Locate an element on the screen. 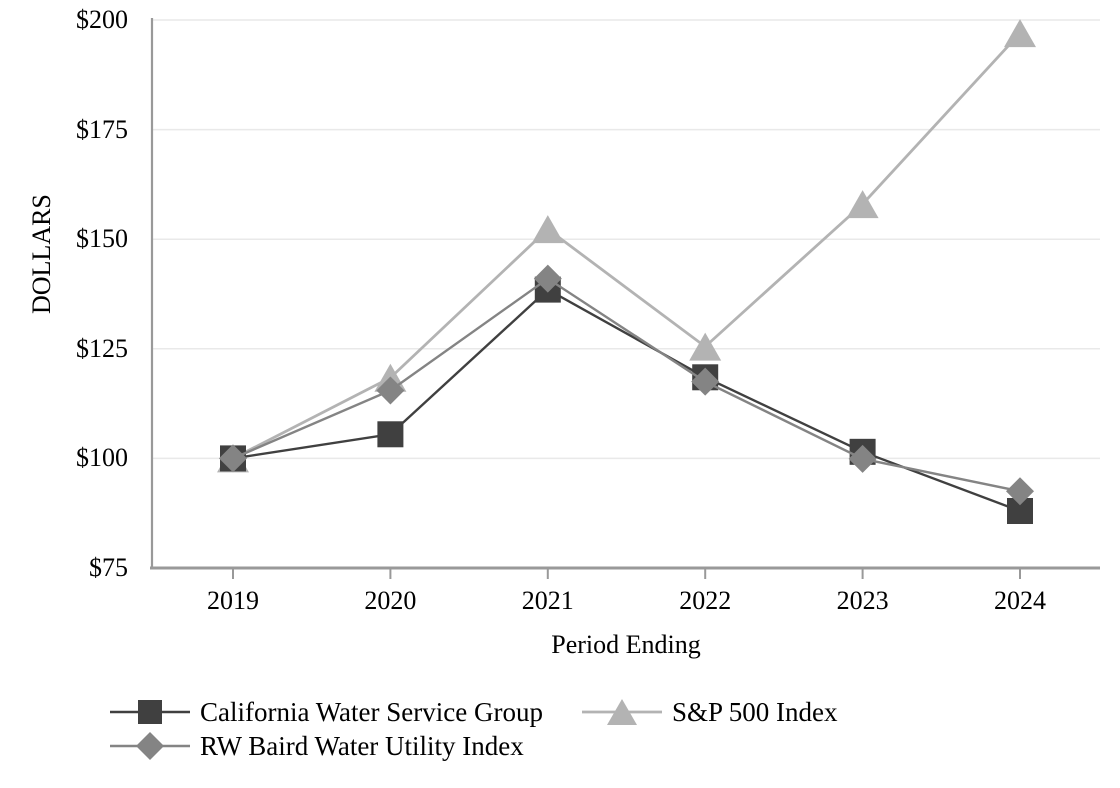 This screenshot has height=788, width=1120. y-tick-label: $150 is located at coordinates (102, 239).